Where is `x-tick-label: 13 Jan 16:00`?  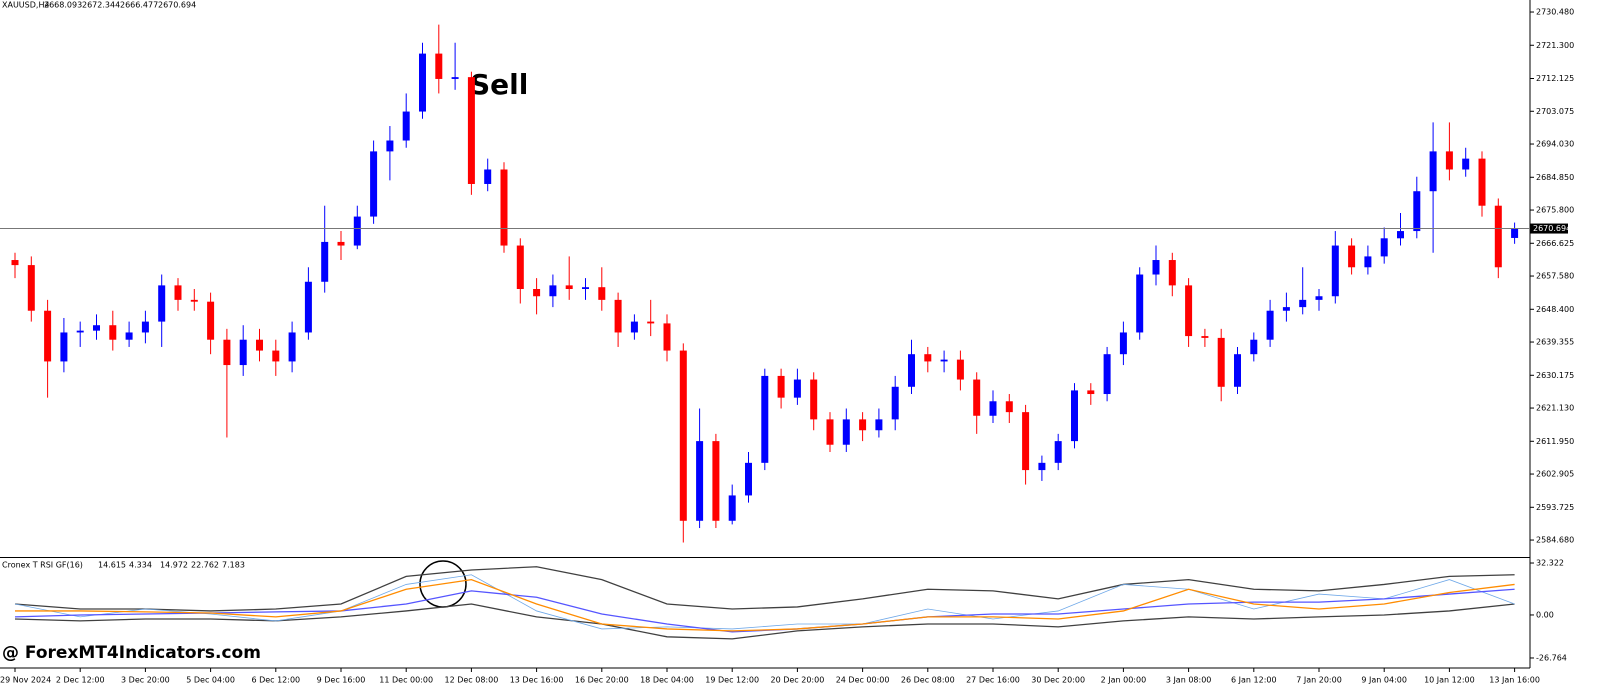
x-tick-label: 13 Jan 16:00 is located at coordinates (1514, 680).